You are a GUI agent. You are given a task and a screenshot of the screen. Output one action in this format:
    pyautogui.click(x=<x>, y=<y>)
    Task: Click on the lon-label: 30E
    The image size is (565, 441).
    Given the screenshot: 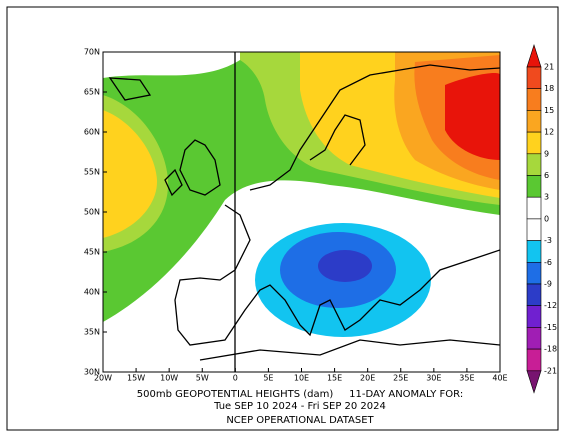 What is the action you would take?
    pyautogui.click(x=433, y=378)
    